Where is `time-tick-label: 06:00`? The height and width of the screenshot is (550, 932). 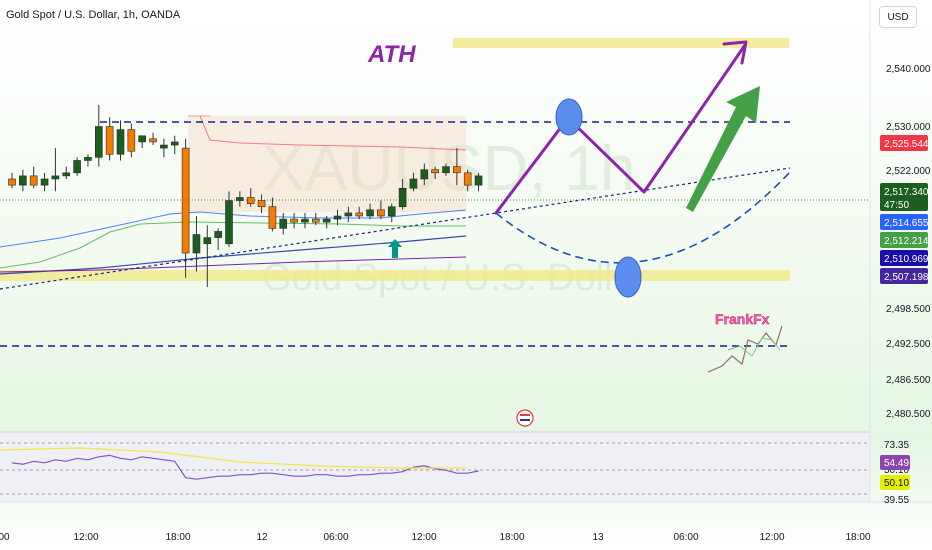 time-tick-label: 06:00 is located at coordinates (335, 537).